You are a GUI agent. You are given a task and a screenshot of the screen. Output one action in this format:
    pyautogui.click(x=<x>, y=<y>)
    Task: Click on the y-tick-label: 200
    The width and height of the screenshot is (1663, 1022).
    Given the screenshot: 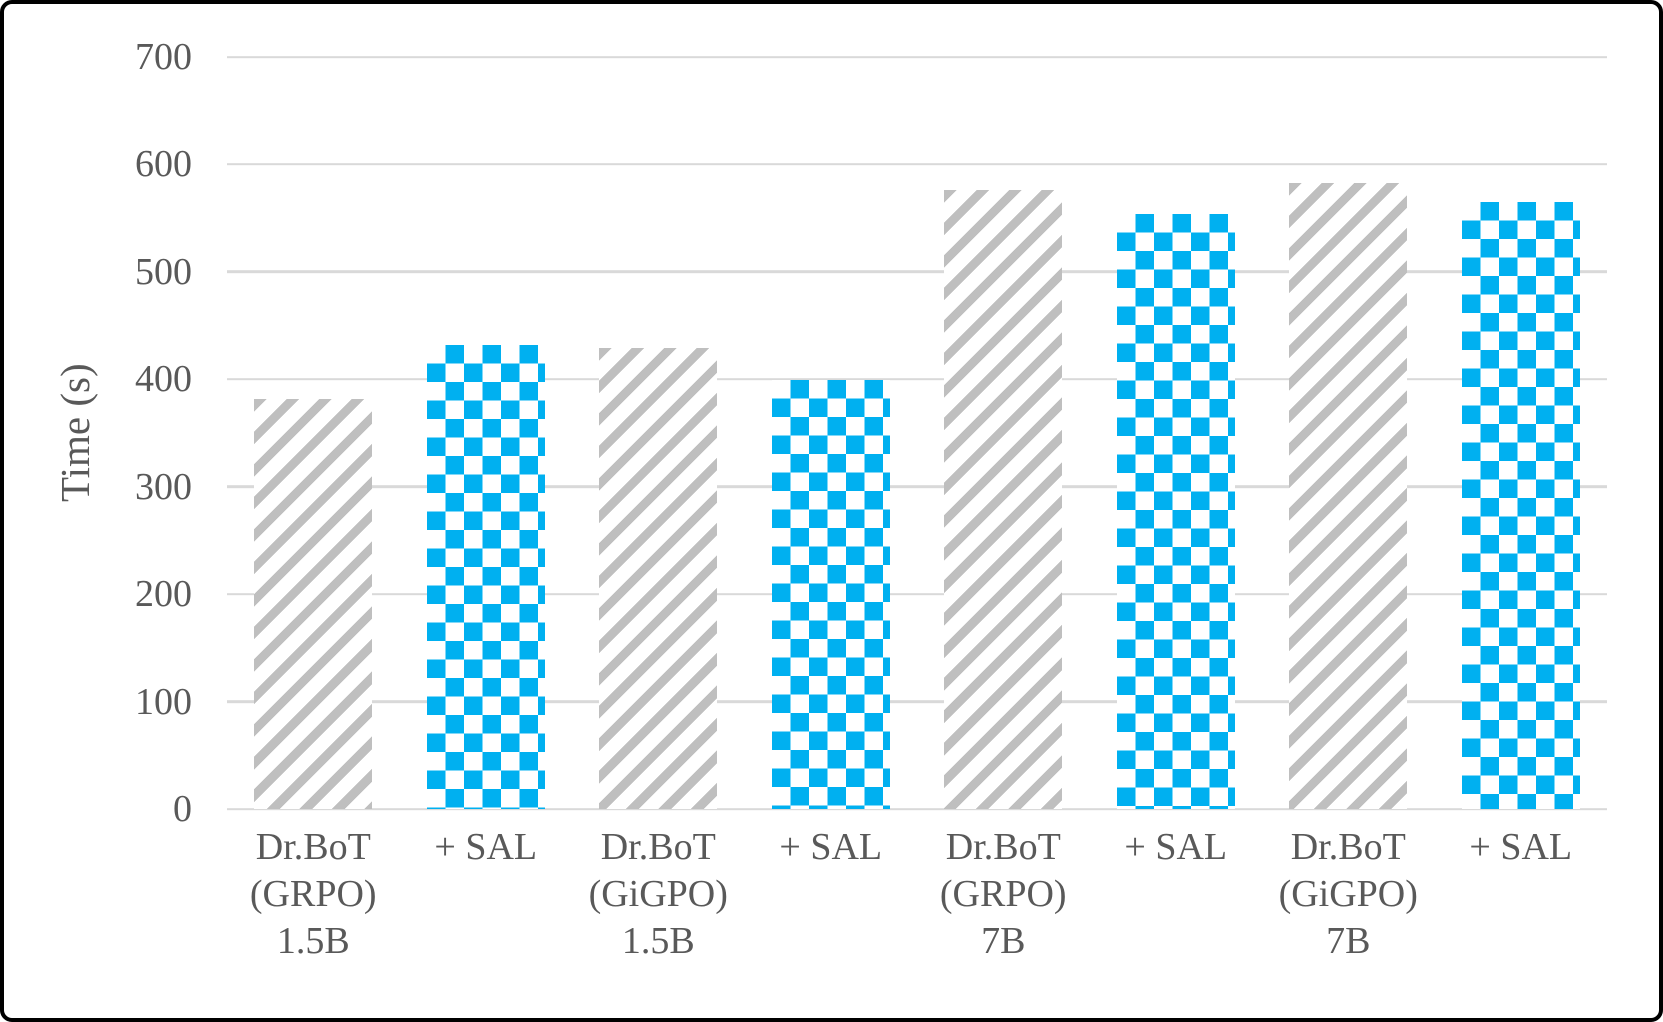 What is the action you would take?
    pyautogui.click(x=163, y=594)
    